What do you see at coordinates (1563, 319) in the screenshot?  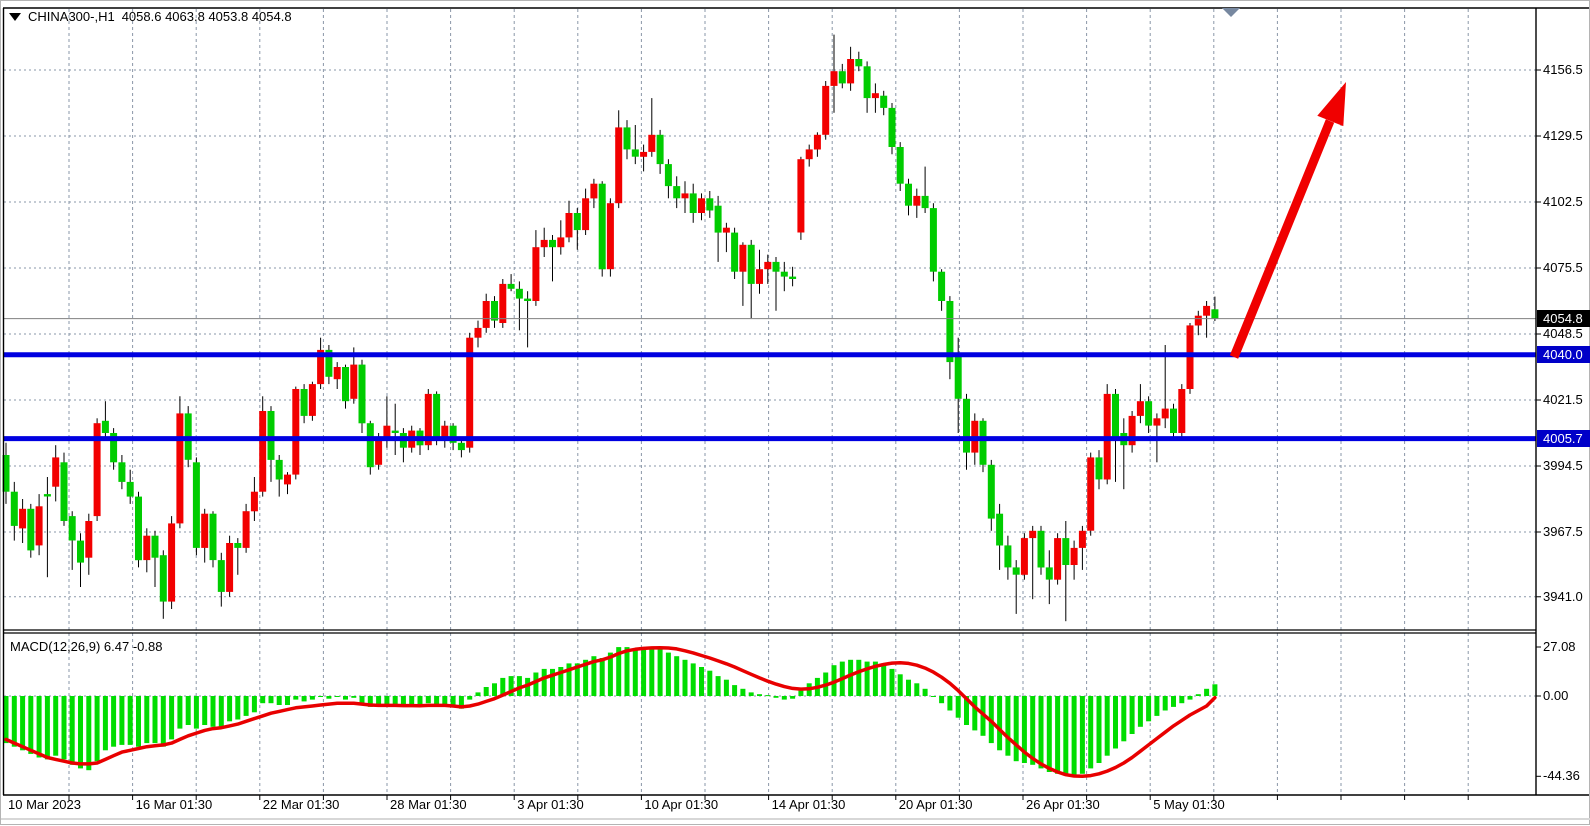 I see `current-price-label: 4054.8` at bounding box center [1563, 319].